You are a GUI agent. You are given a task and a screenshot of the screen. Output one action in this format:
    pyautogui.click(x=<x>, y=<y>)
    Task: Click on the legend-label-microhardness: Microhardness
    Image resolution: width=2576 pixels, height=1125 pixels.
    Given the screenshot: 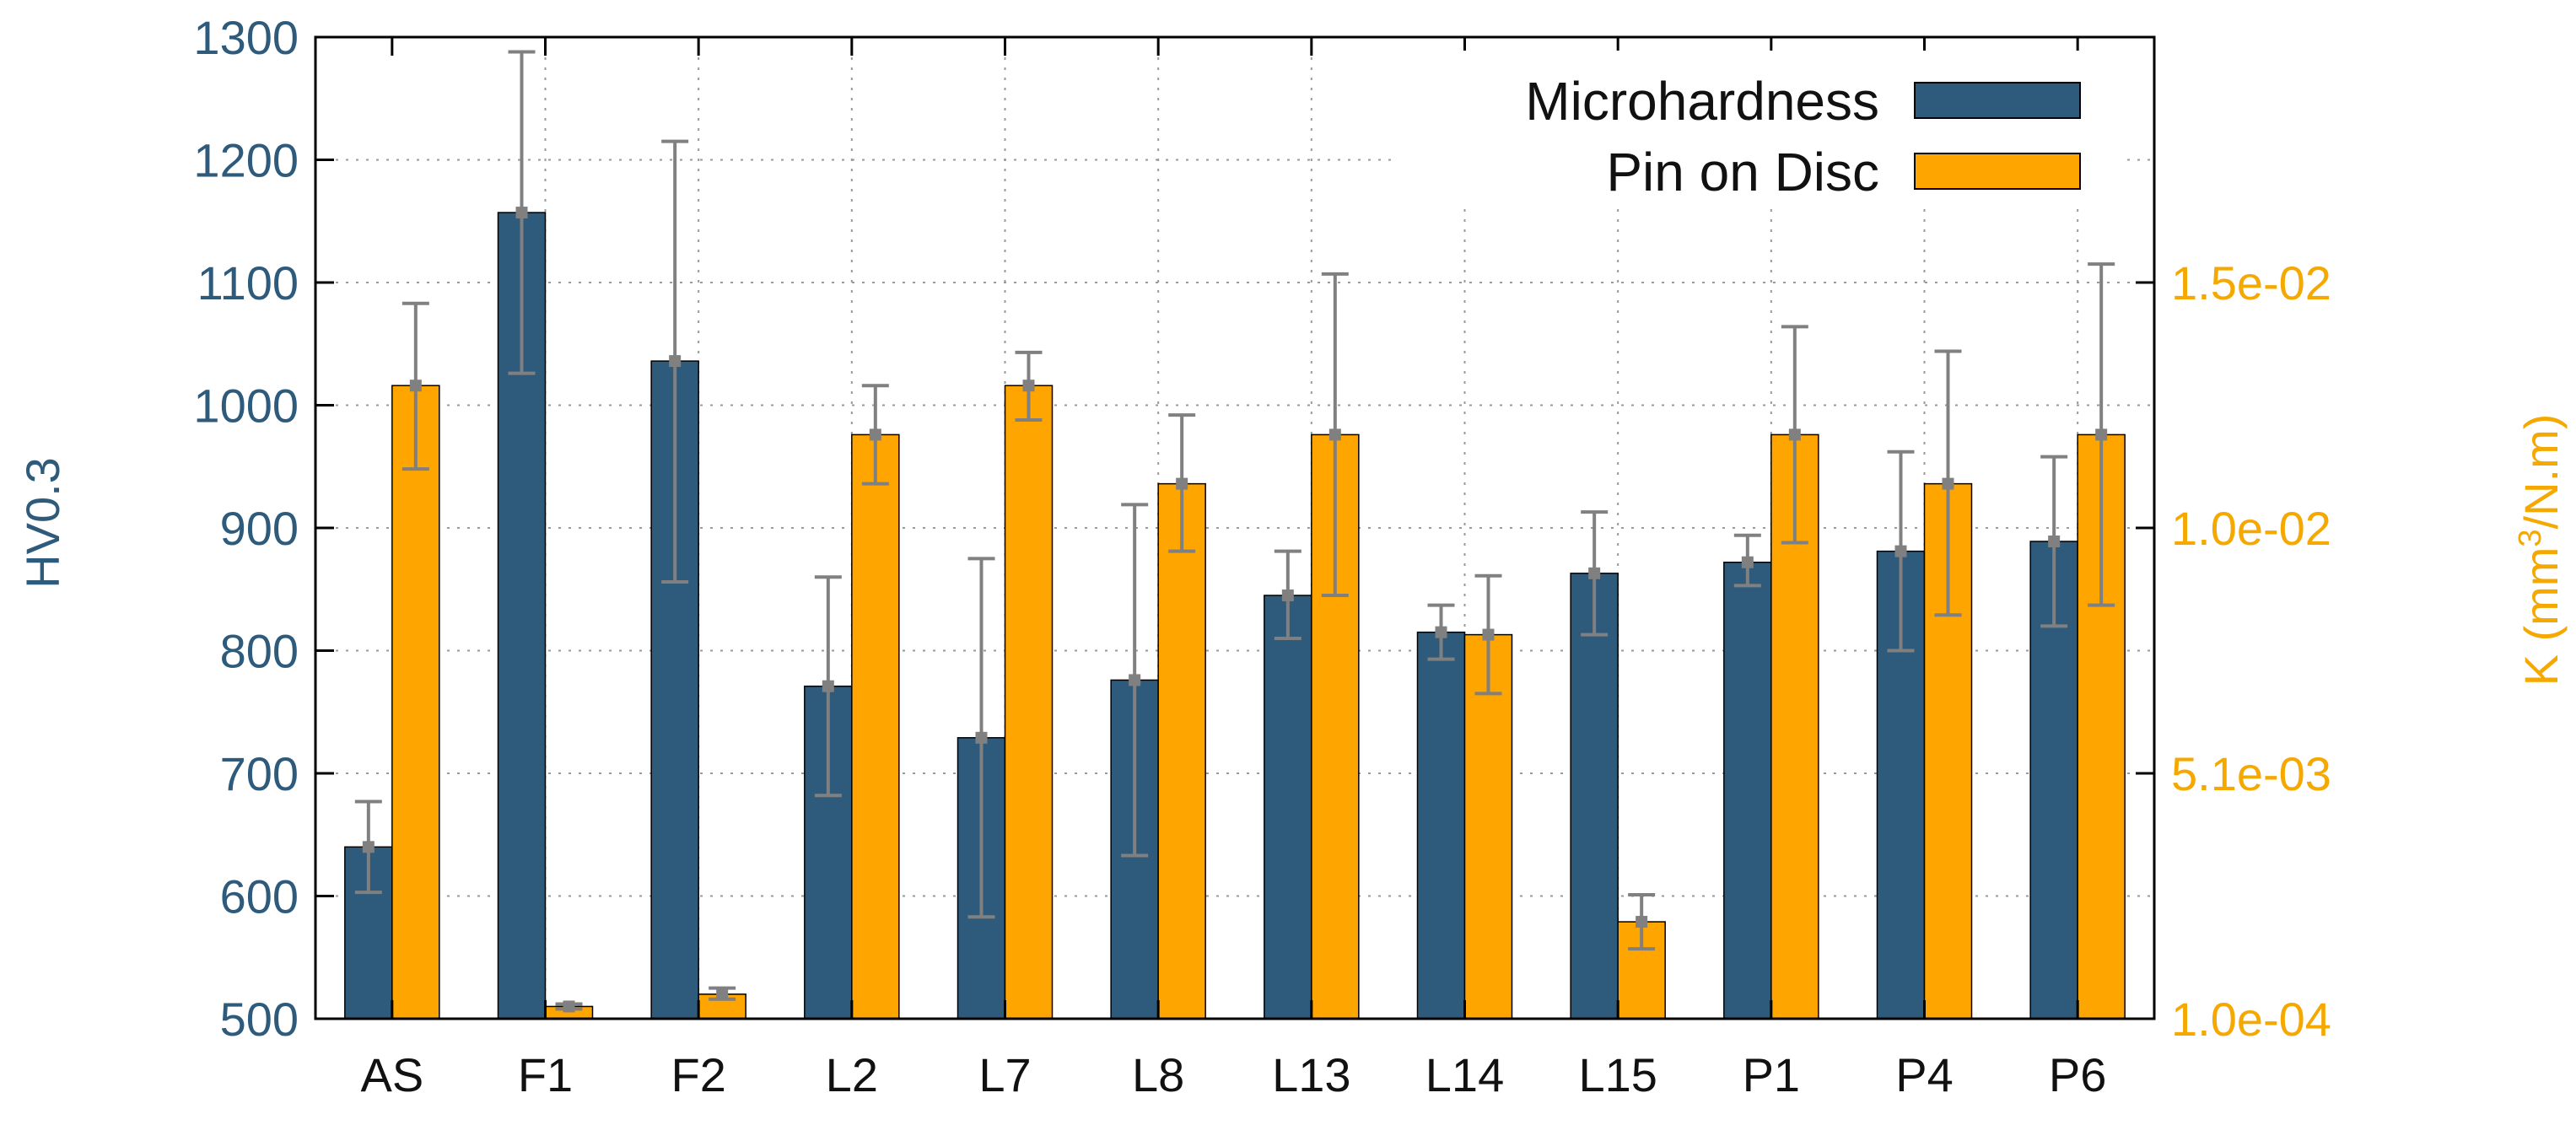 What is the action you would take?
    pyautogui.click(x=1702, y=102)
    